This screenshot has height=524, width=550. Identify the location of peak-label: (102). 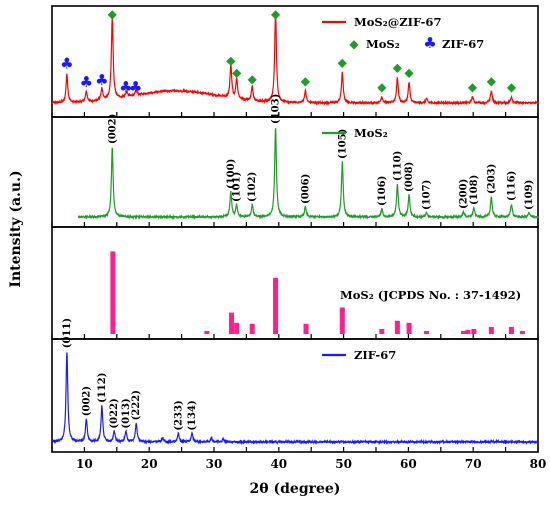
(252, 187).